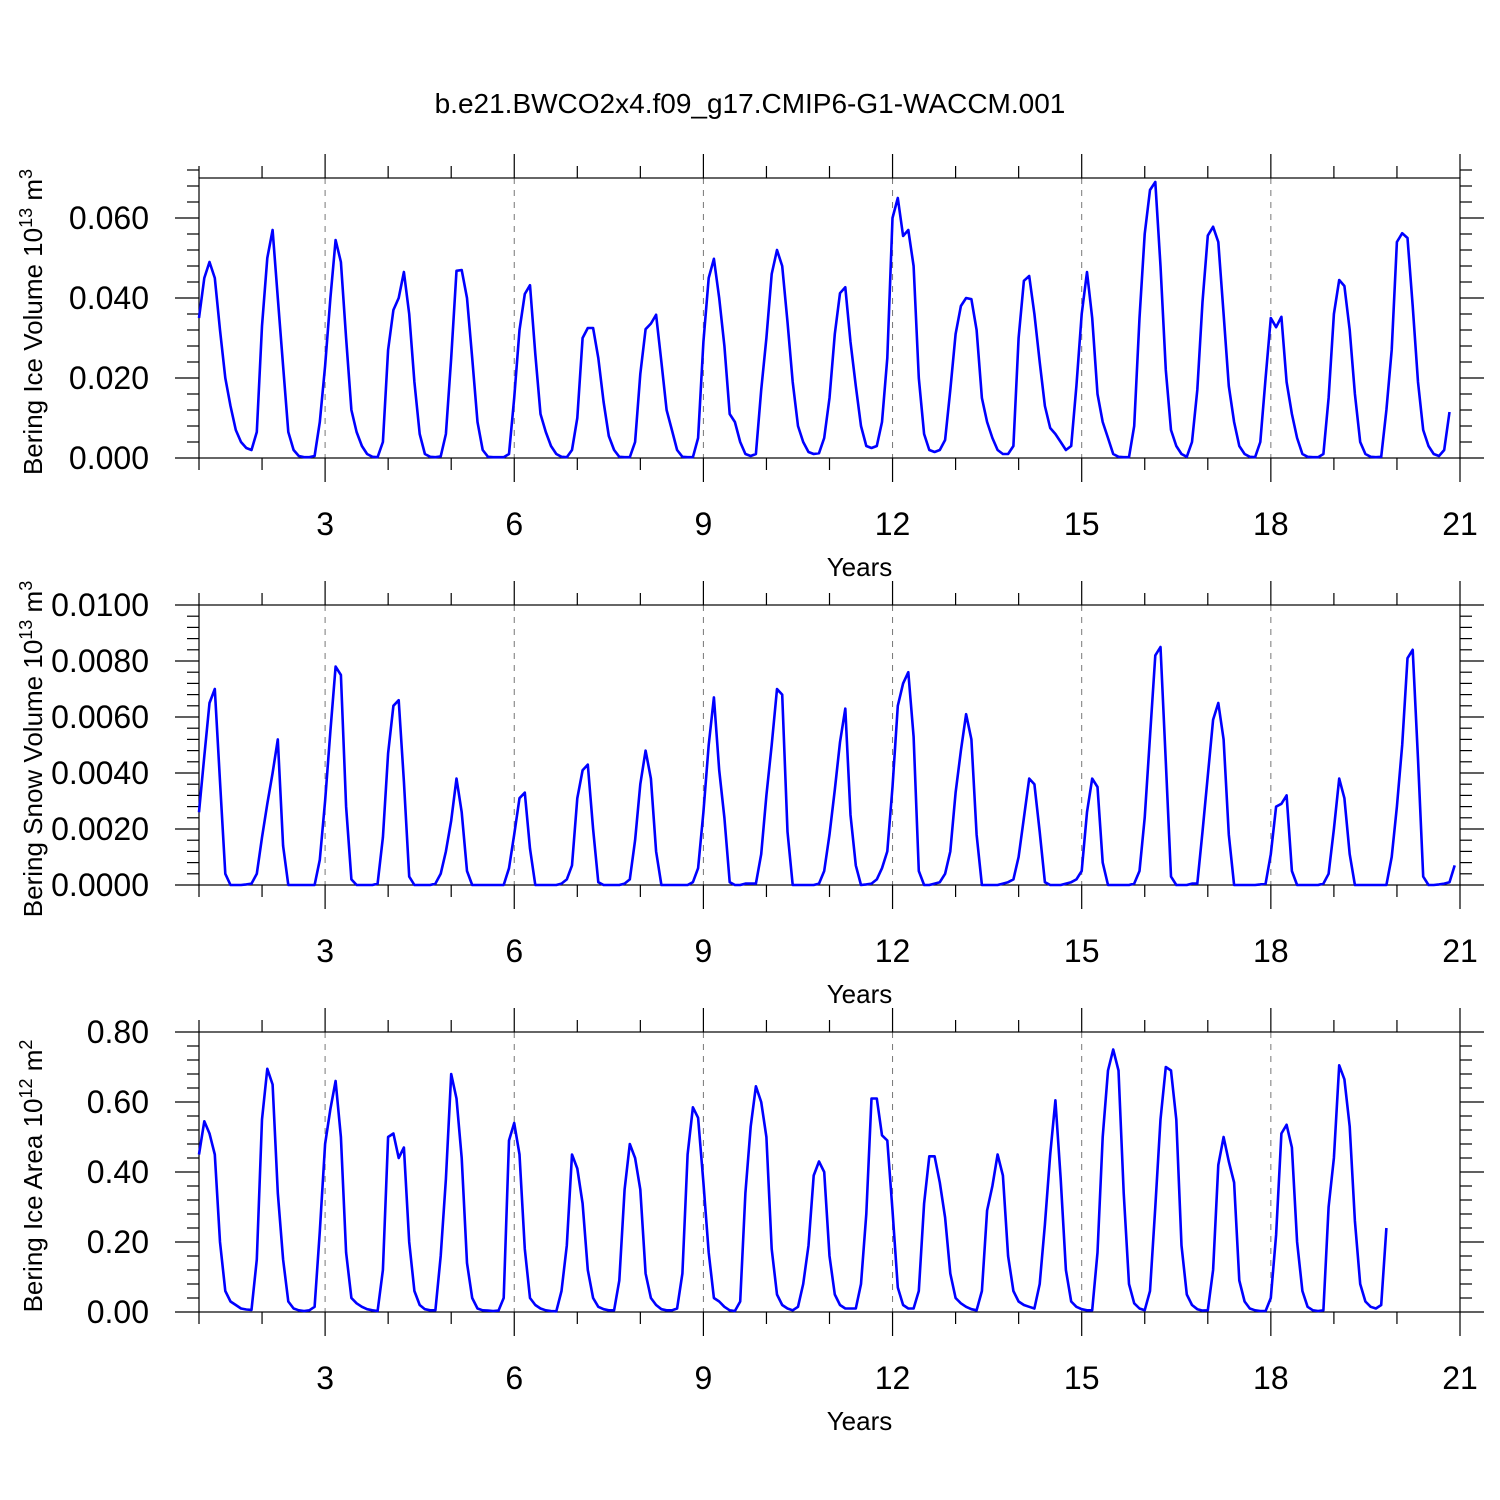  Describe the element at coordinates (100, 773) in the screenshot. I see `y-tick-label: 0.0040` at that location.